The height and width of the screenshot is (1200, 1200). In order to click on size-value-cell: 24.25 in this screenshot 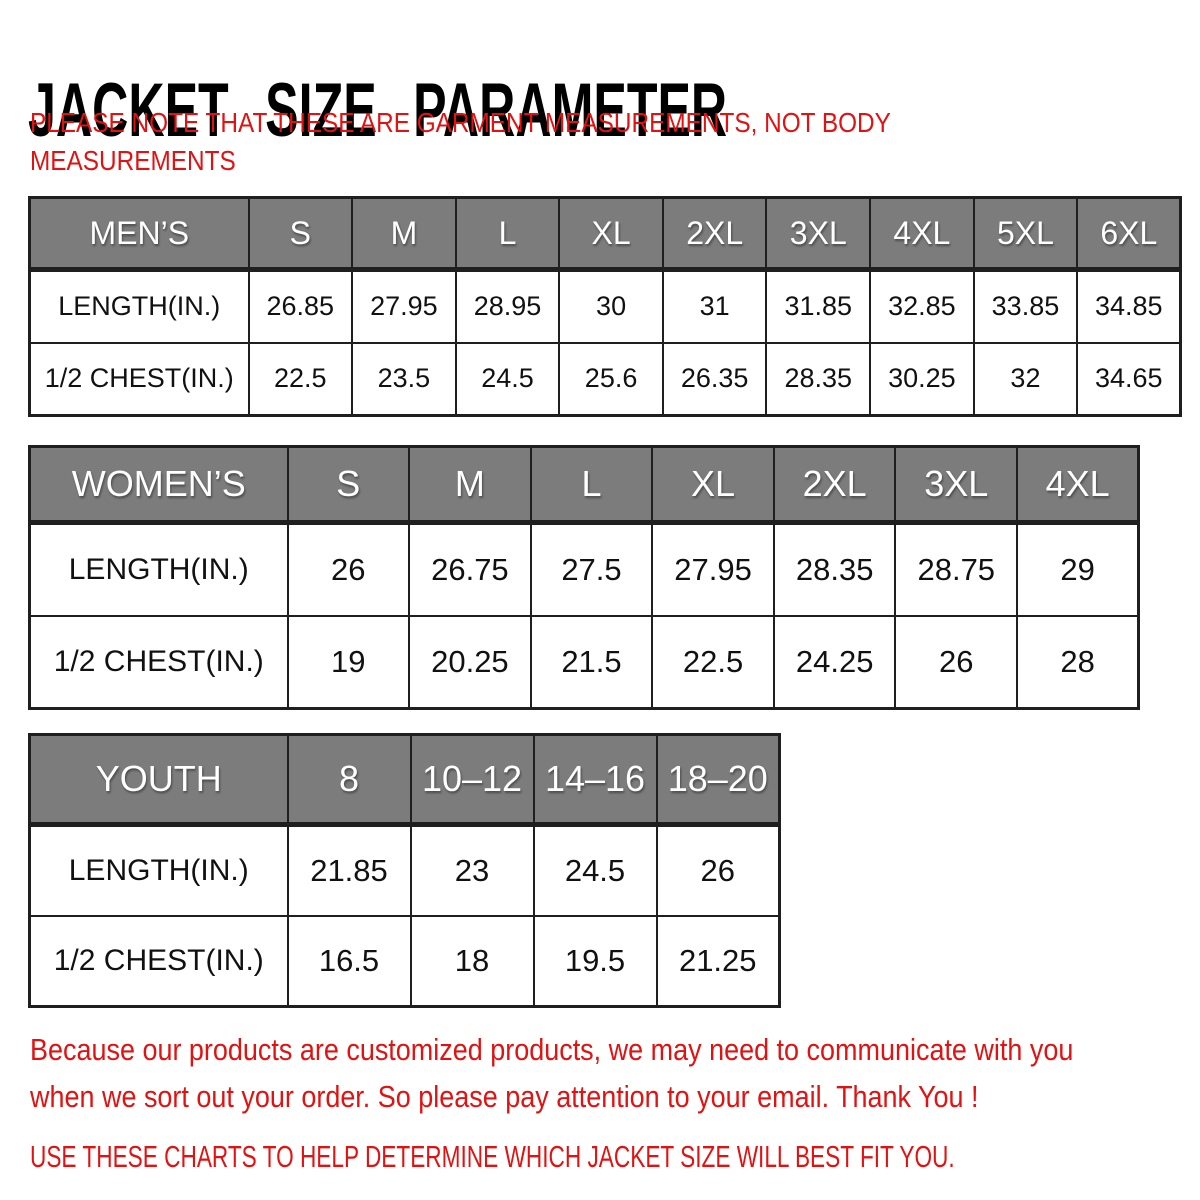, I will do `click(834, 662)`.